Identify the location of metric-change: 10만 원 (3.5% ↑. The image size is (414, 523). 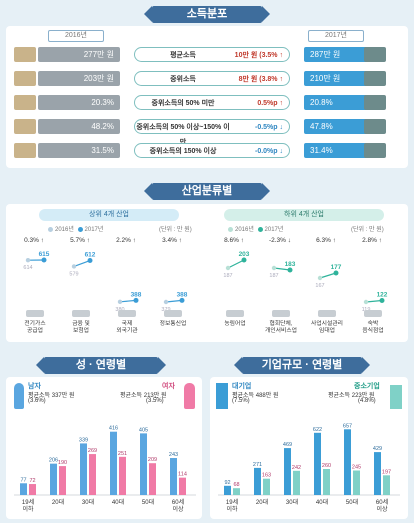
(259, 55).